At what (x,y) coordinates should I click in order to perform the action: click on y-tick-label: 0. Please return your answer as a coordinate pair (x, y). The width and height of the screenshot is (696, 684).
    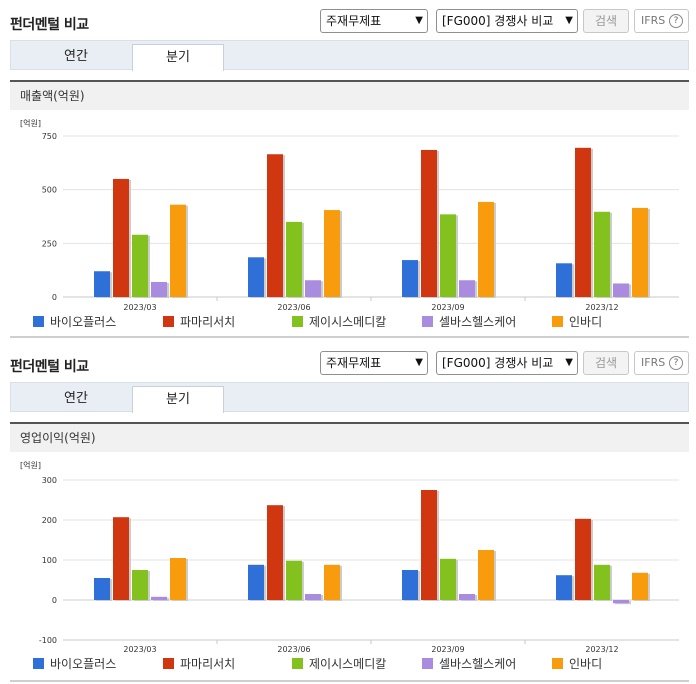
    Looking at the image, I should click on (54, 600).